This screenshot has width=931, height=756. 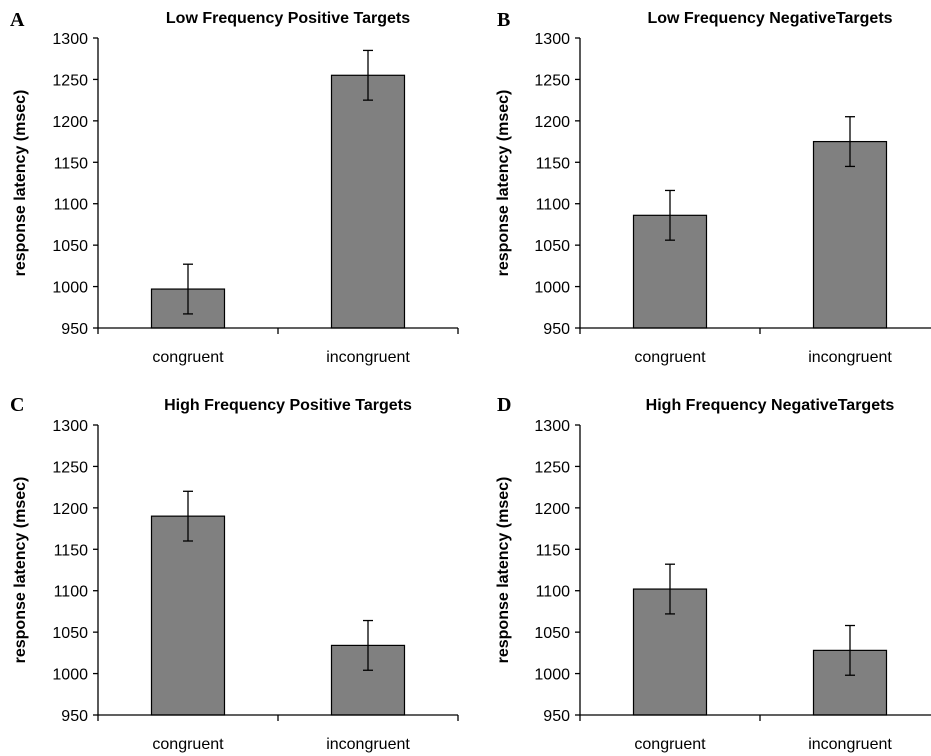 I want to click on chart-title: High Frequency Positive Targets, so click(x=288, y=405).